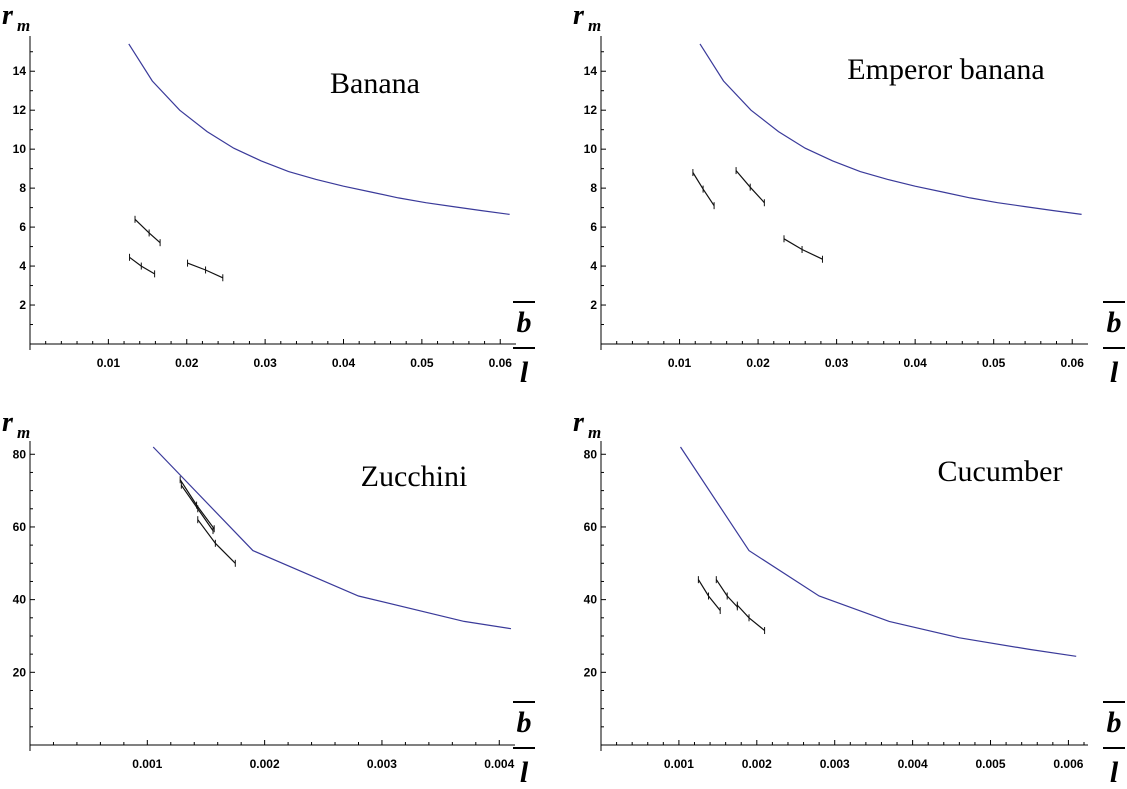  Describe the element at coordinates (1068, 764) in the screenshot. I see `x-tick-label: 0.006` at that location.